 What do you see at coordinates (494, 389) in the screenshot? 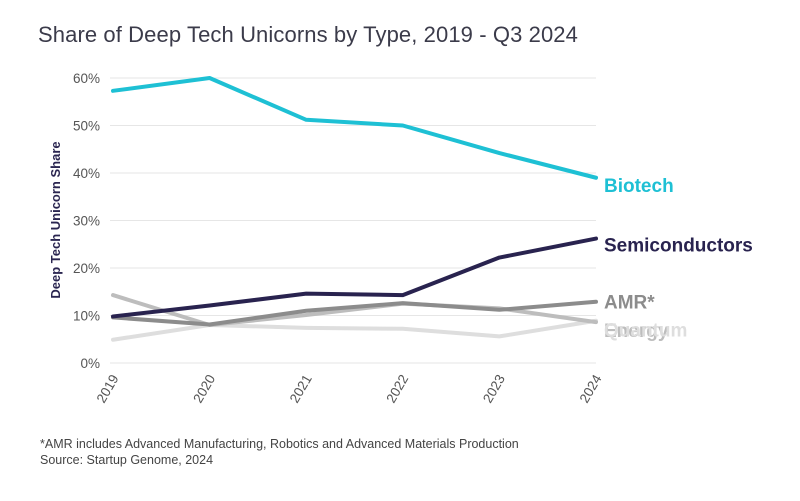
I see `x-tick-label: 2023` at bounding box center [494, 389].